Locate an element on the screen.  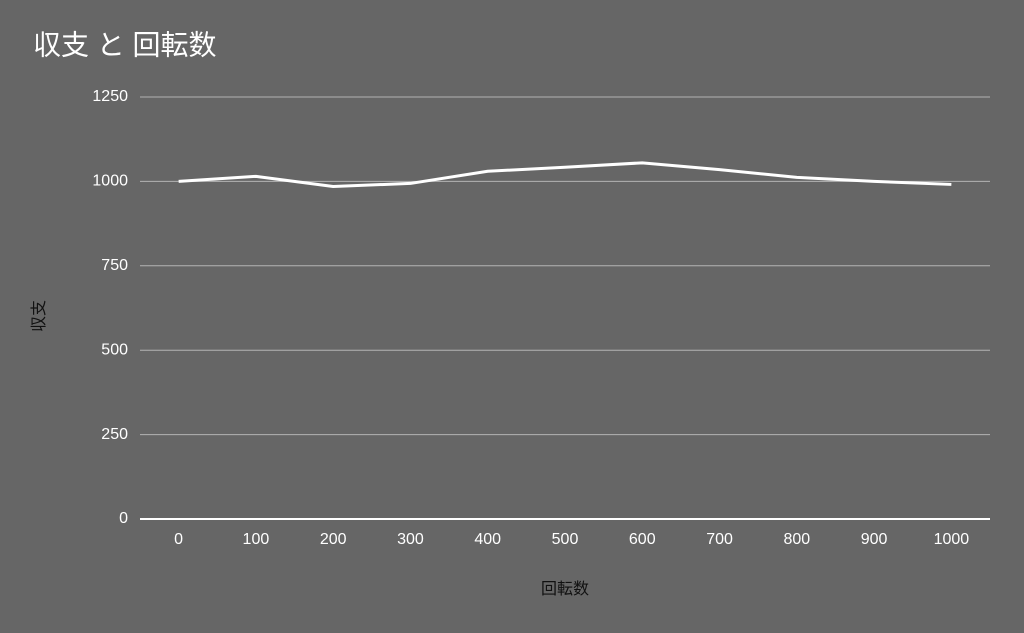
y-tick-label: 0 is located at coordinates (123, 518).